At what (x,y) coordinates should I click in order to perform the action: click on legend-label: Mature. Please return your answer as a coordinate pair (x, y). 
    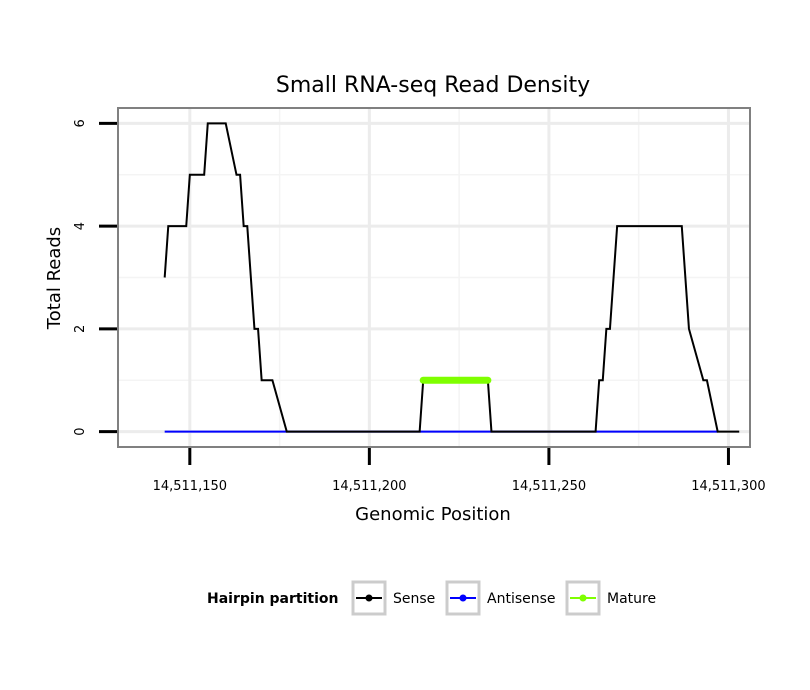
    Looking at the image, I should click on (631, 599).